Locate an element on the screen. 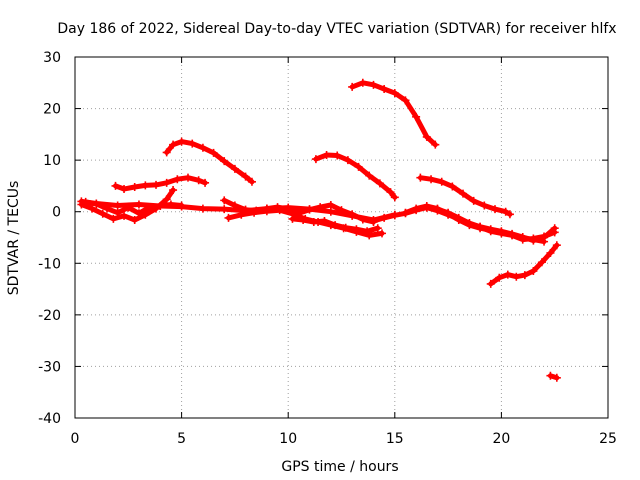 The height and width of the screenshot is (480, 640). series-arc-p is located at coordinates (490, 223).